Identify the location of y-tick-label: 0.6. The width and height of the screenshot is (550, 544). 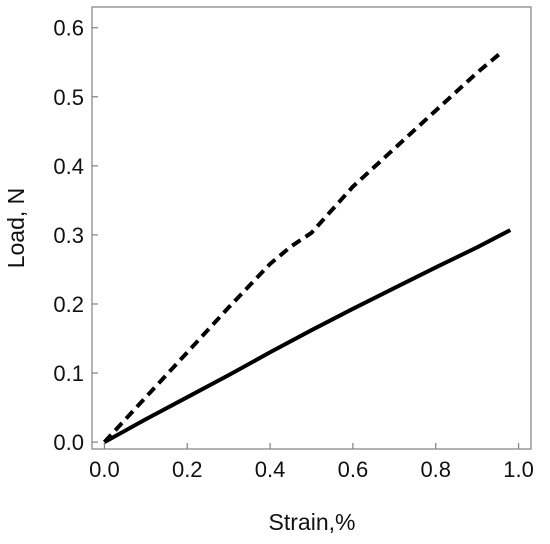
(68, 28).